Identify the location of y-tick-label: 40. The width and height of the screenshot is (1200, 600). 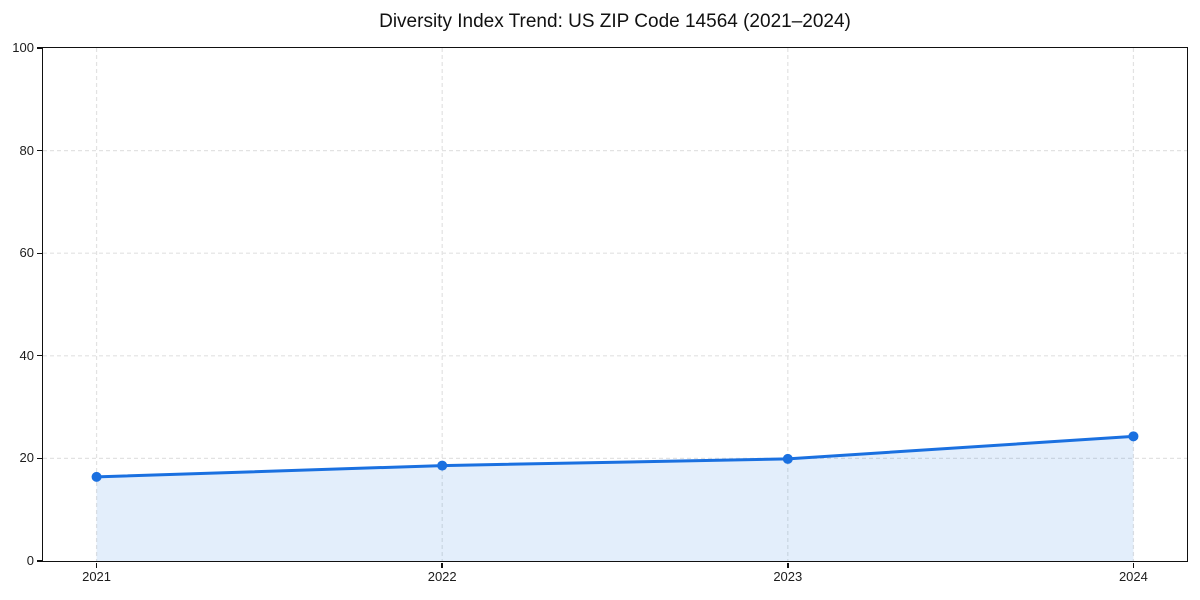
(26, 355).